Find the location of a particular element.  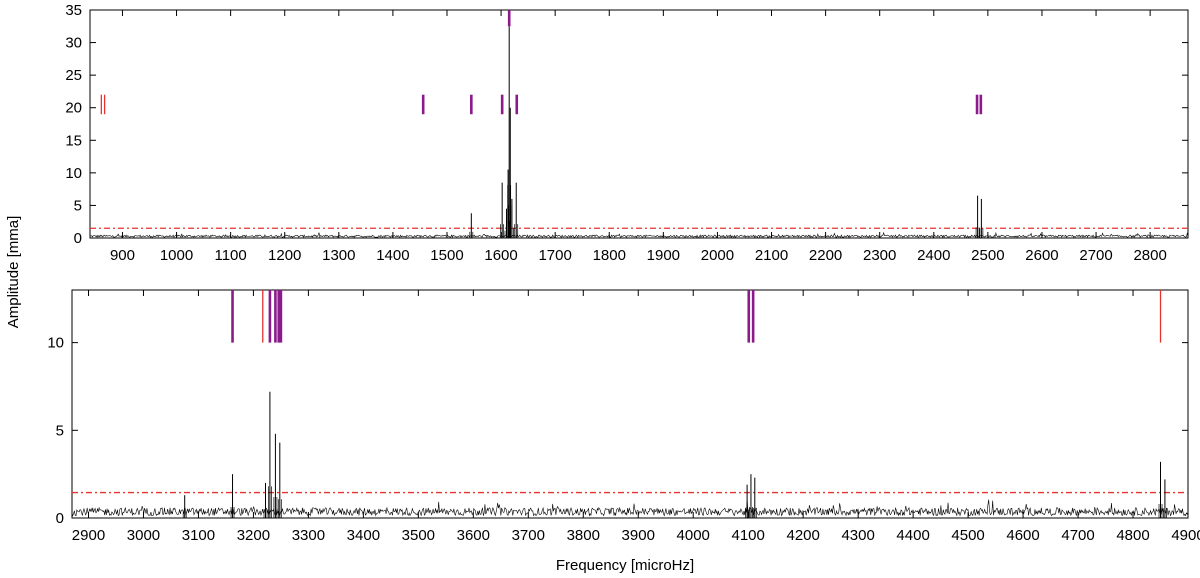

x-axis-title: Frequency [microHz] is located at coordinates (625, 565).